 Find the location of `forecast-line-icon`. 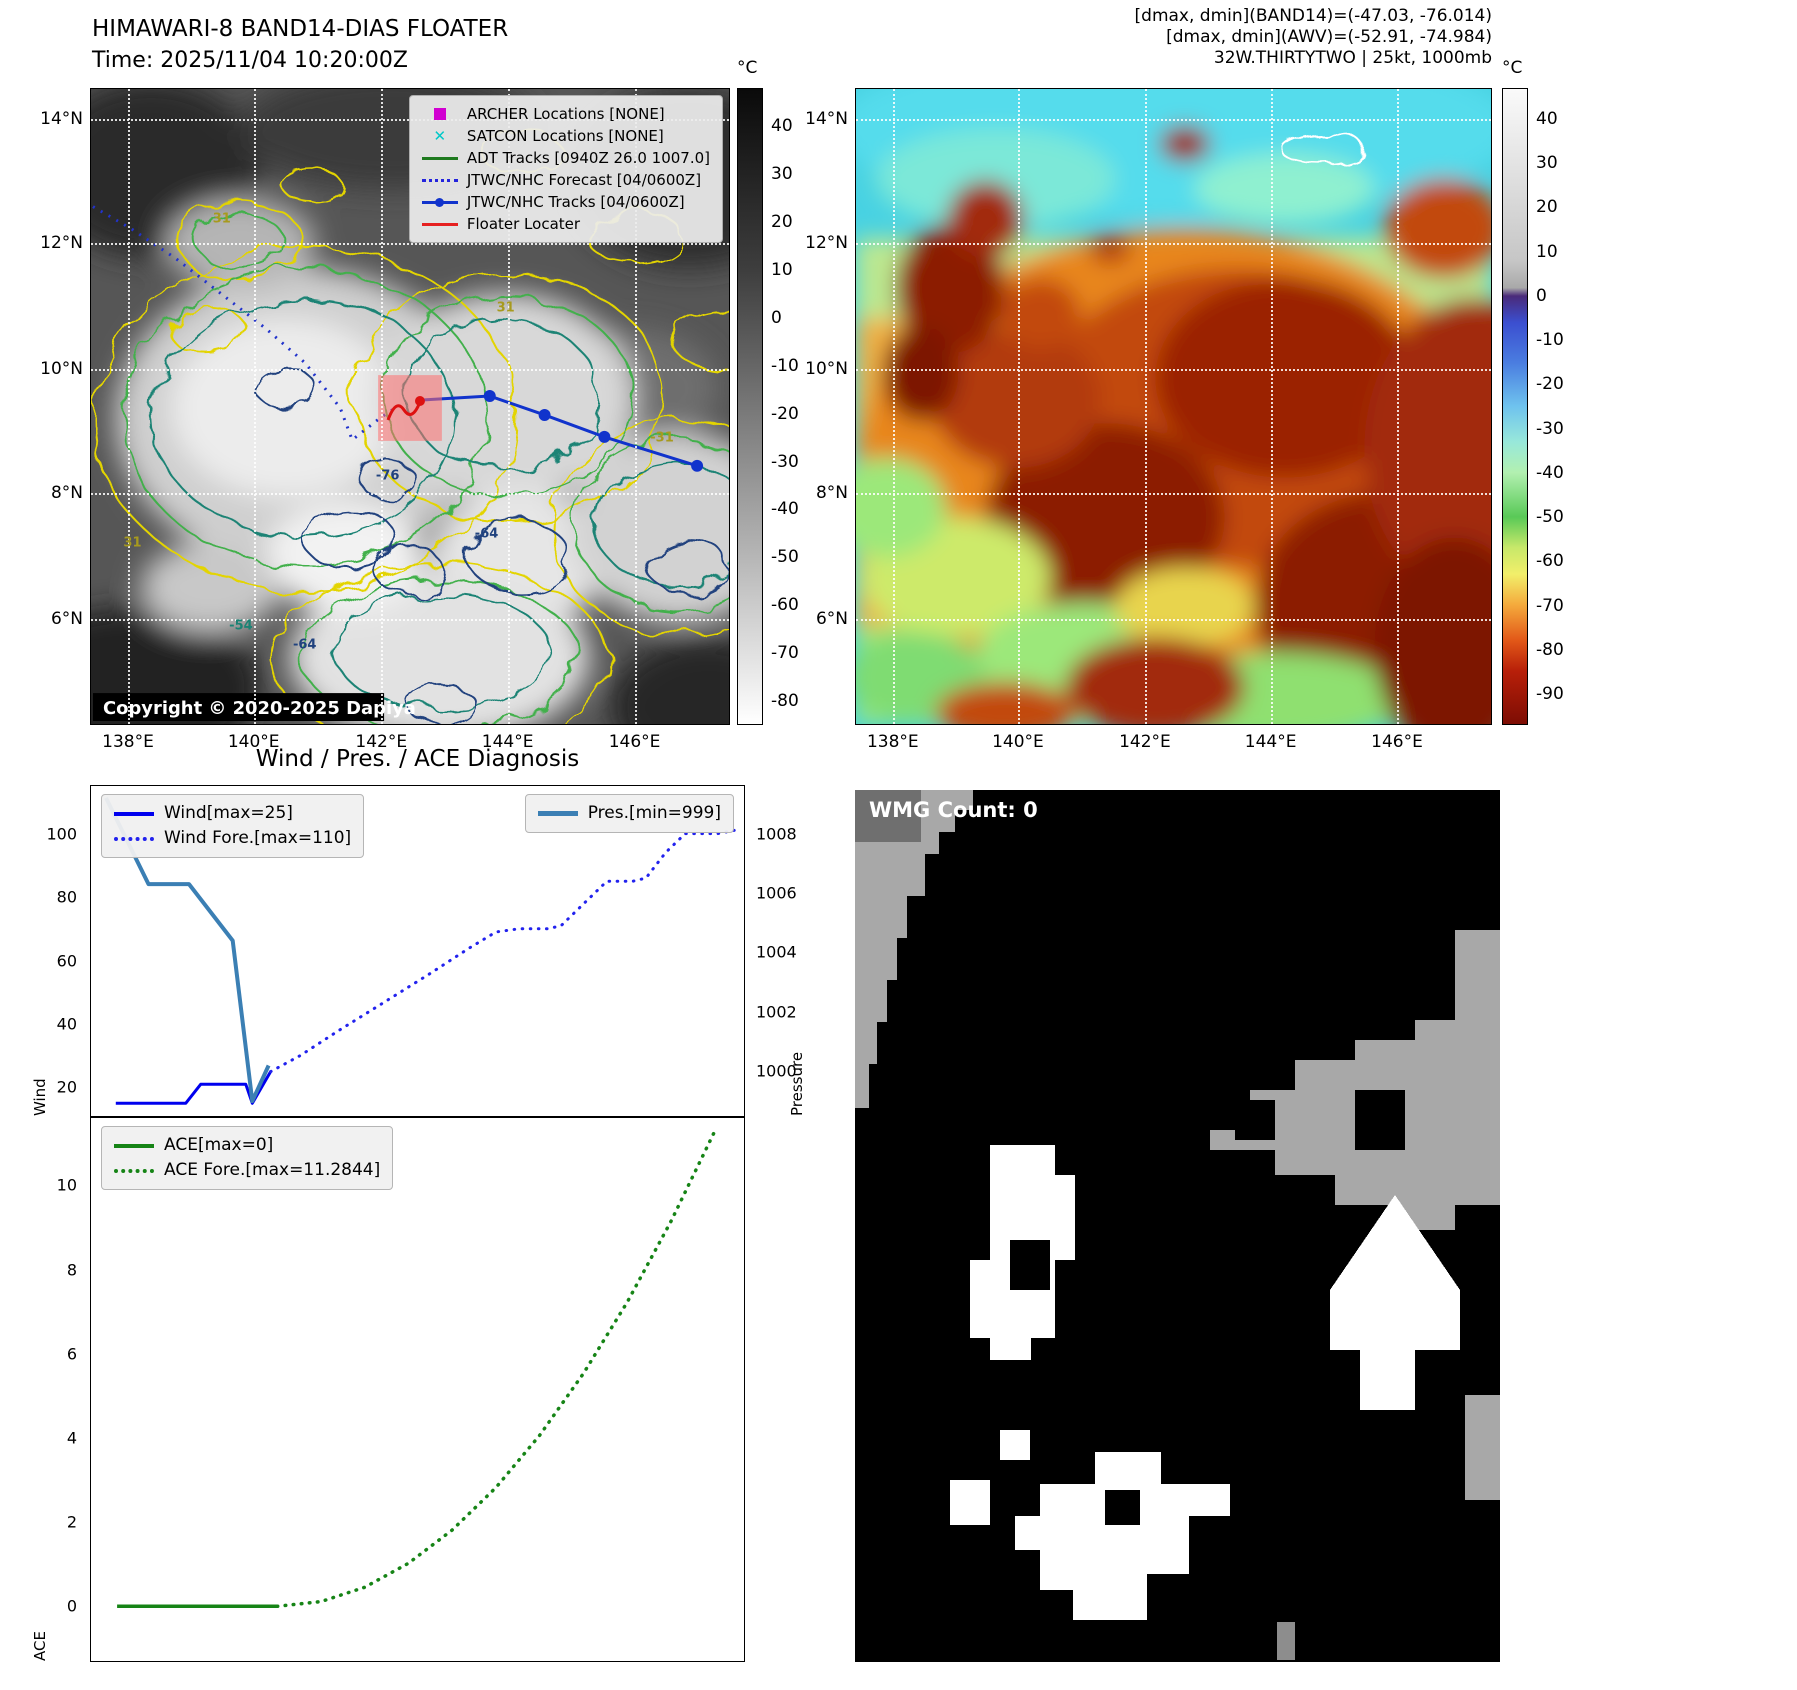

forecast-line-icon is located at coordinates (439, 180).